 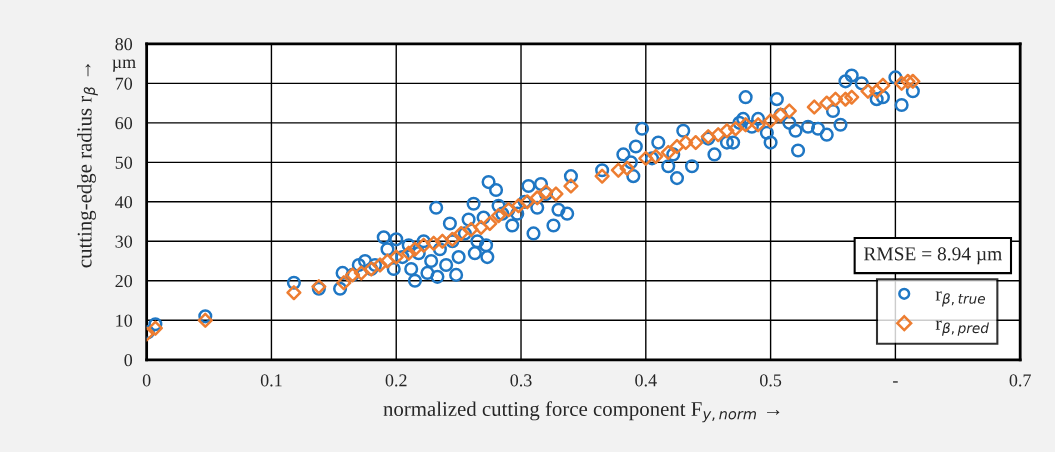 I want to click on y-tick-label: 20, so click(x=124, y=281).